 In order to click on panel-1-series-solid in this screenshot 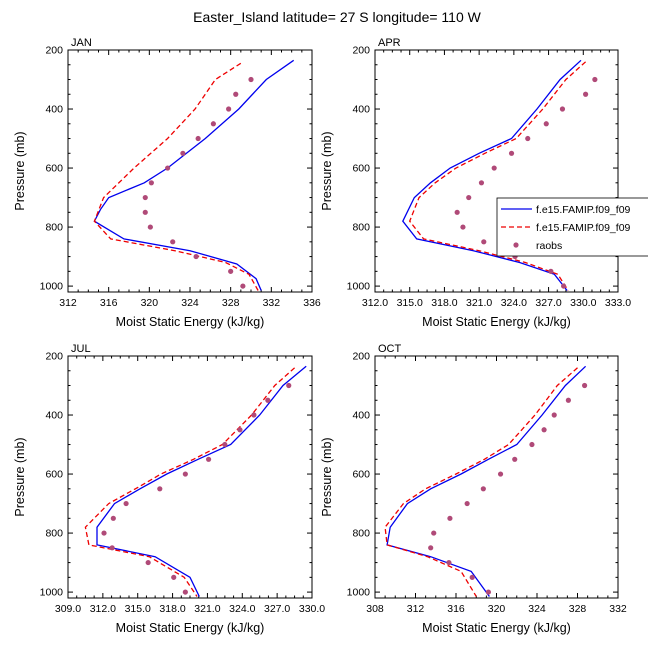, I will do `click(492, 175)`.